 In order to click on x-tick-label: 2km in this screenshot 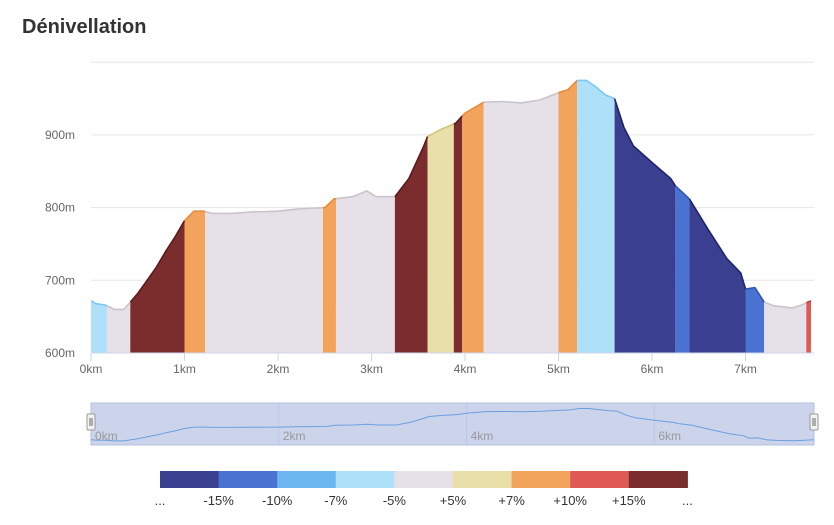, I will do `click(278, 369)`.